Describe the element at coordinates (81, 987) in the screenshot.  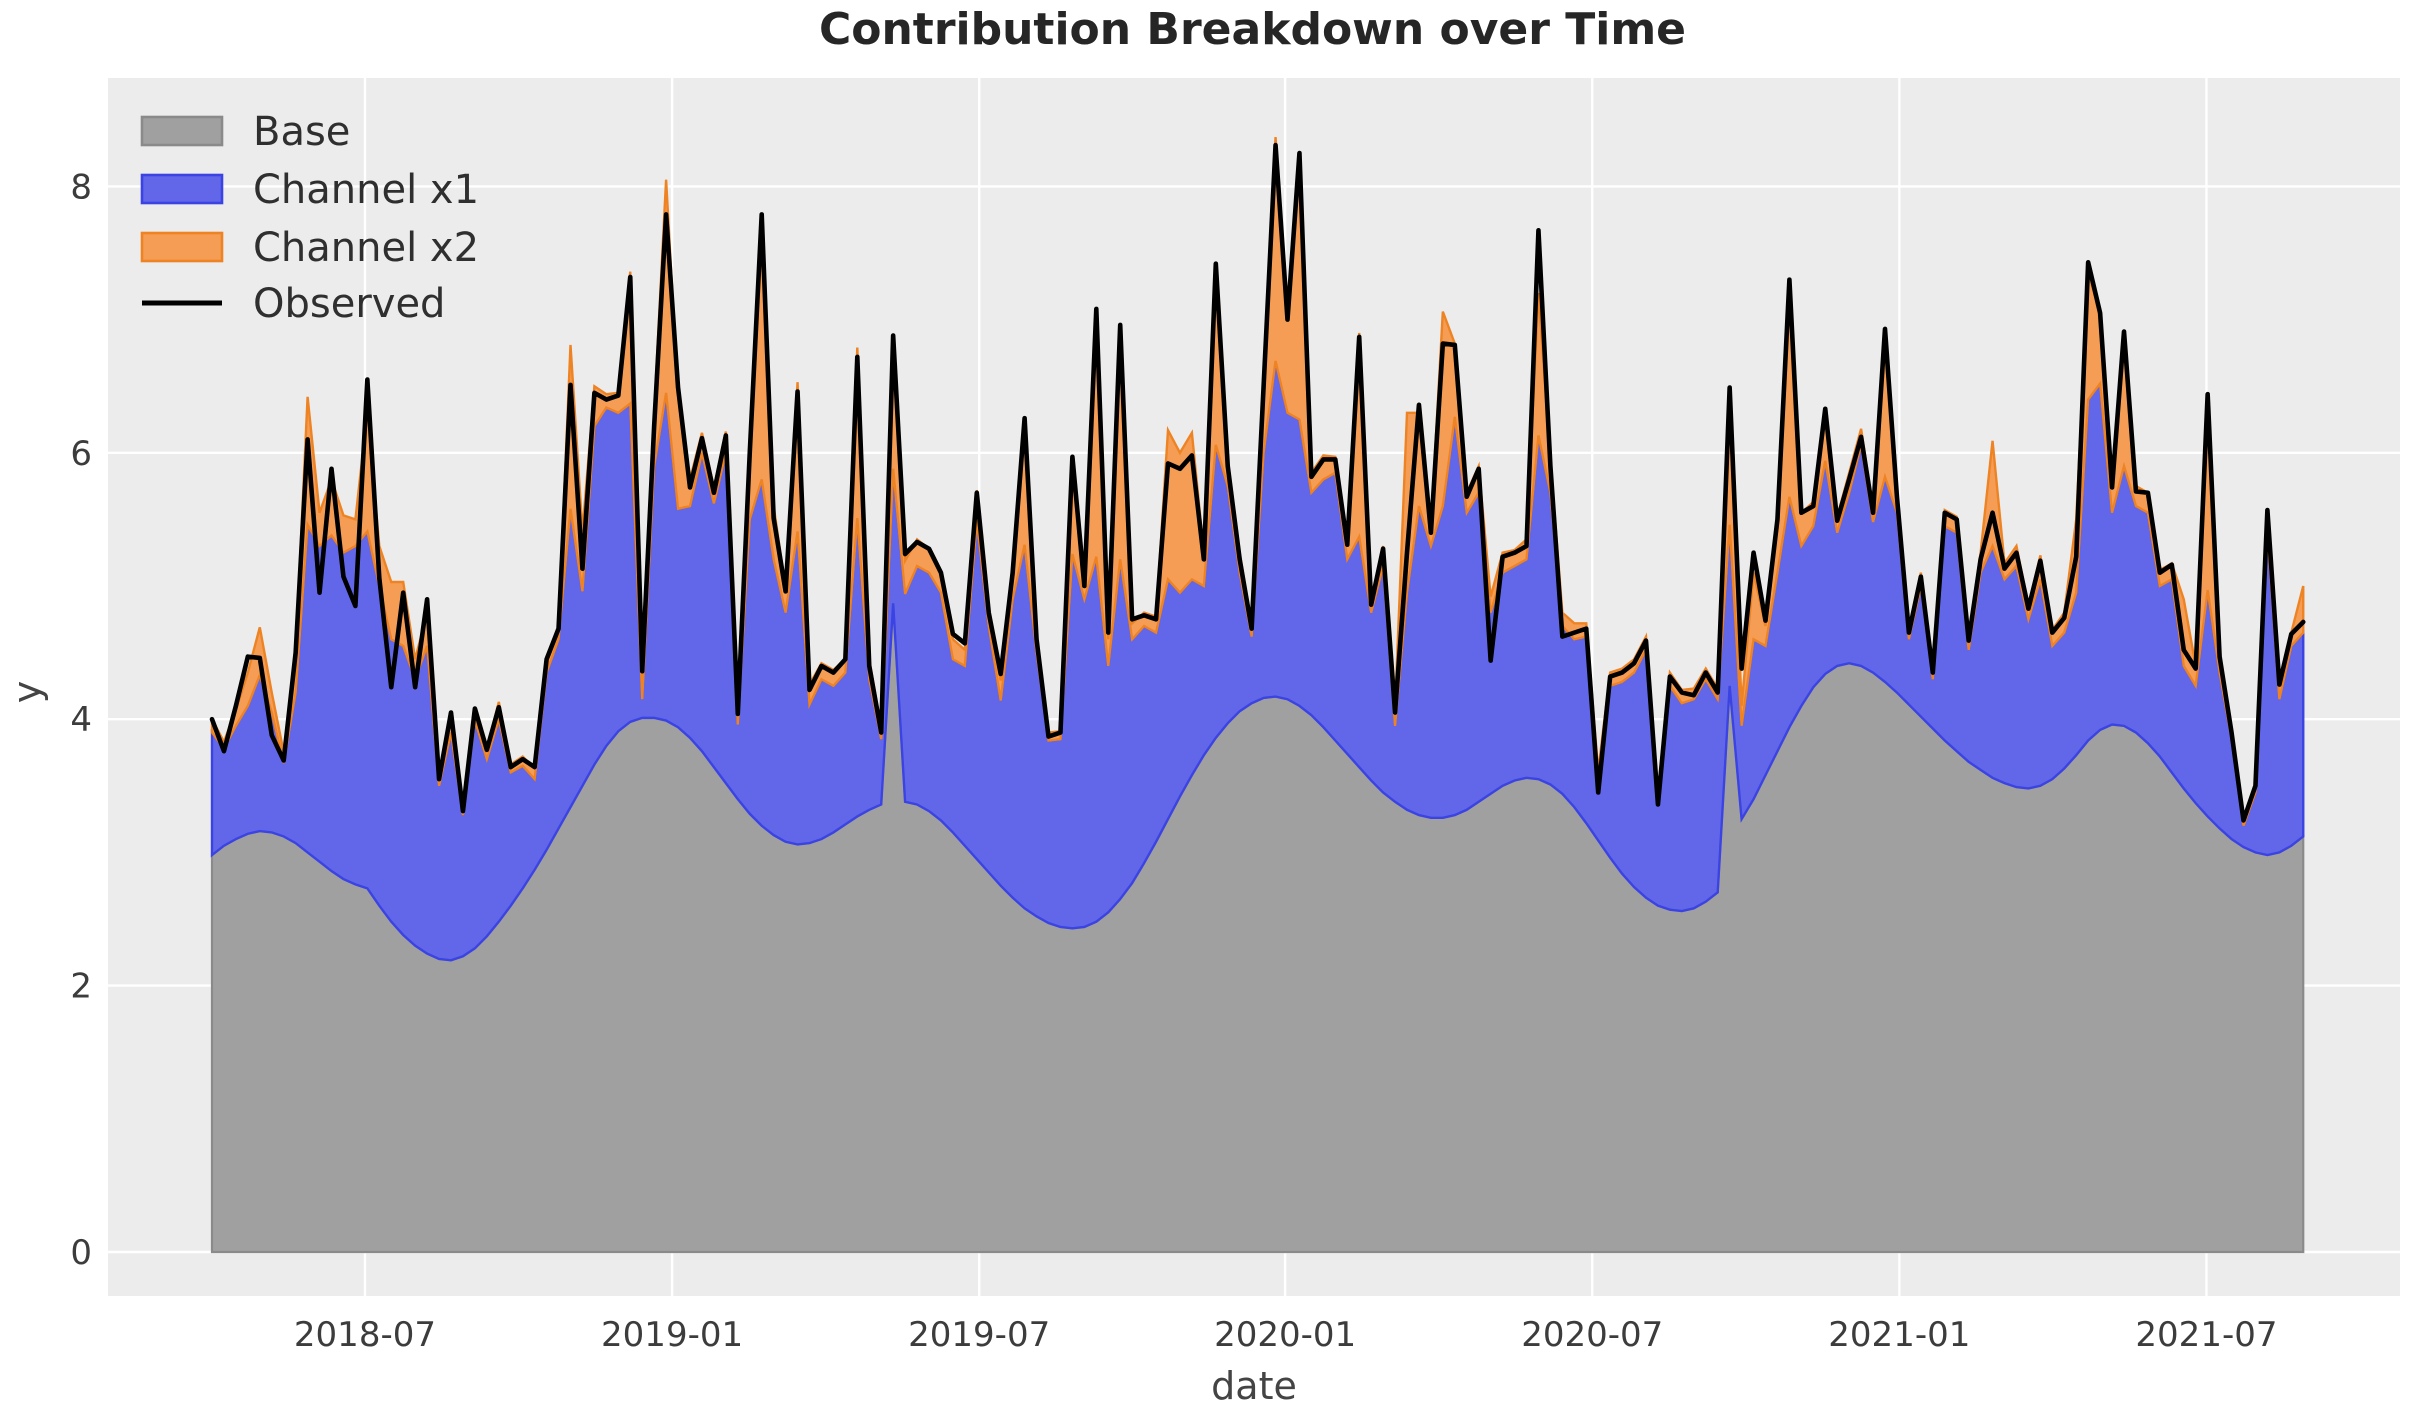
I see `y-tick-label-2: 2` at that location.